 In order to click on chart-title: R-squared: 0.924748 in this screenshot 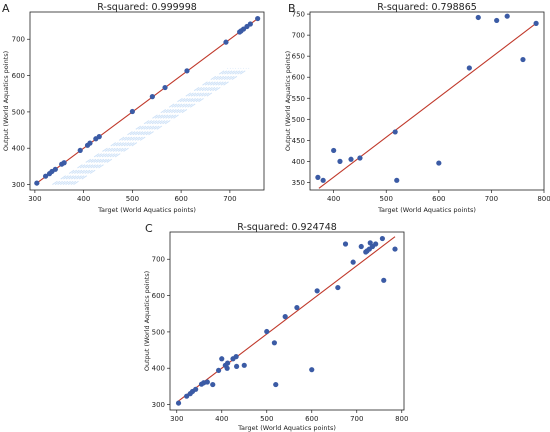, I will do `click(287, 227)`.